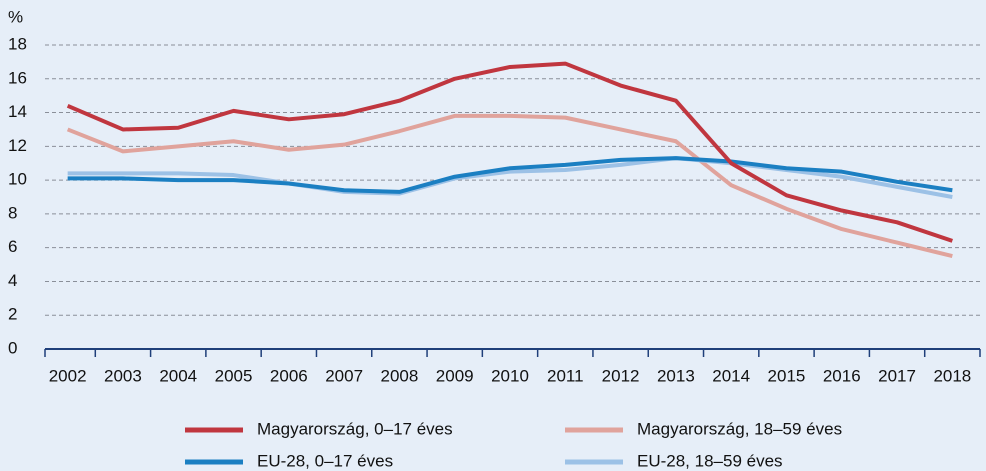 This screenshot has width=986, height=471. I want to click on y-tick-label: 0, so click(12, 347).